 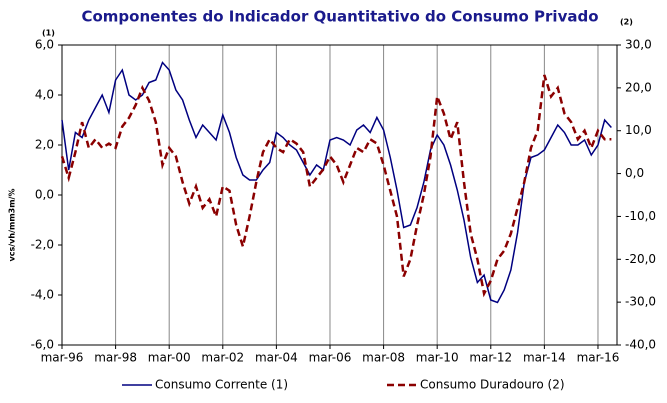 What do you see at coordinates (44, 95) in the screenshot?
I see `y-tick-label: 4,0` at bounding box center [44, 95].